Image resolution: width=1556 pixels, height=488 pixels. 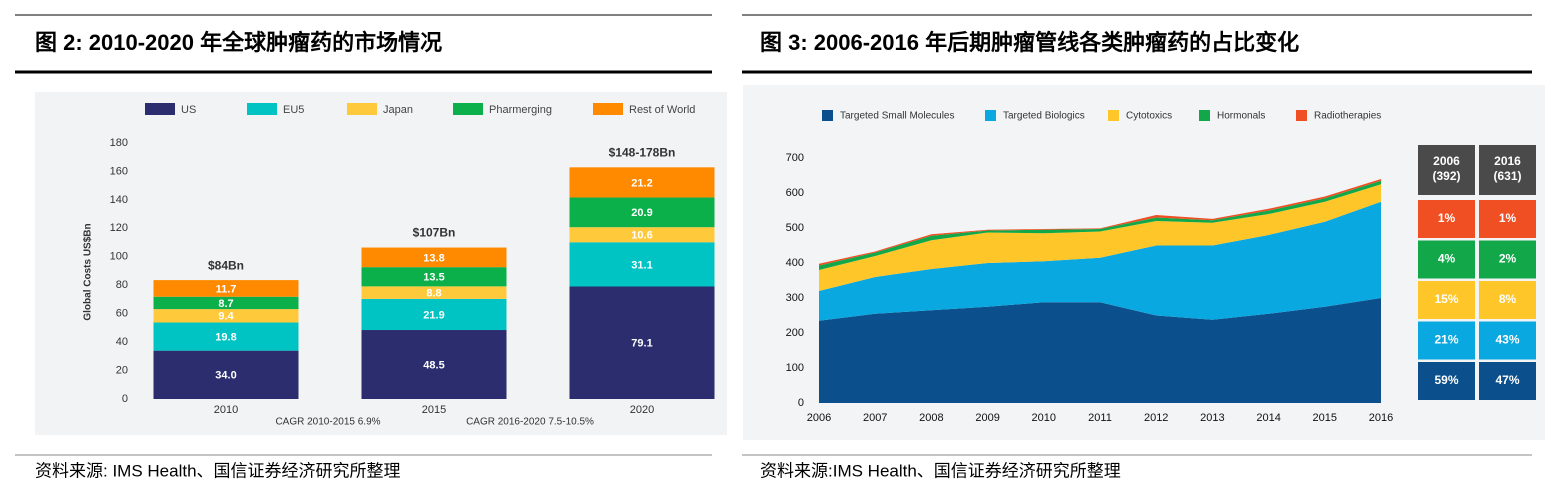 What do you see at coordinates (1241, 116) in the screenshot?
I see `legend-label: Hormonals` at bounding box center [1241, 116].